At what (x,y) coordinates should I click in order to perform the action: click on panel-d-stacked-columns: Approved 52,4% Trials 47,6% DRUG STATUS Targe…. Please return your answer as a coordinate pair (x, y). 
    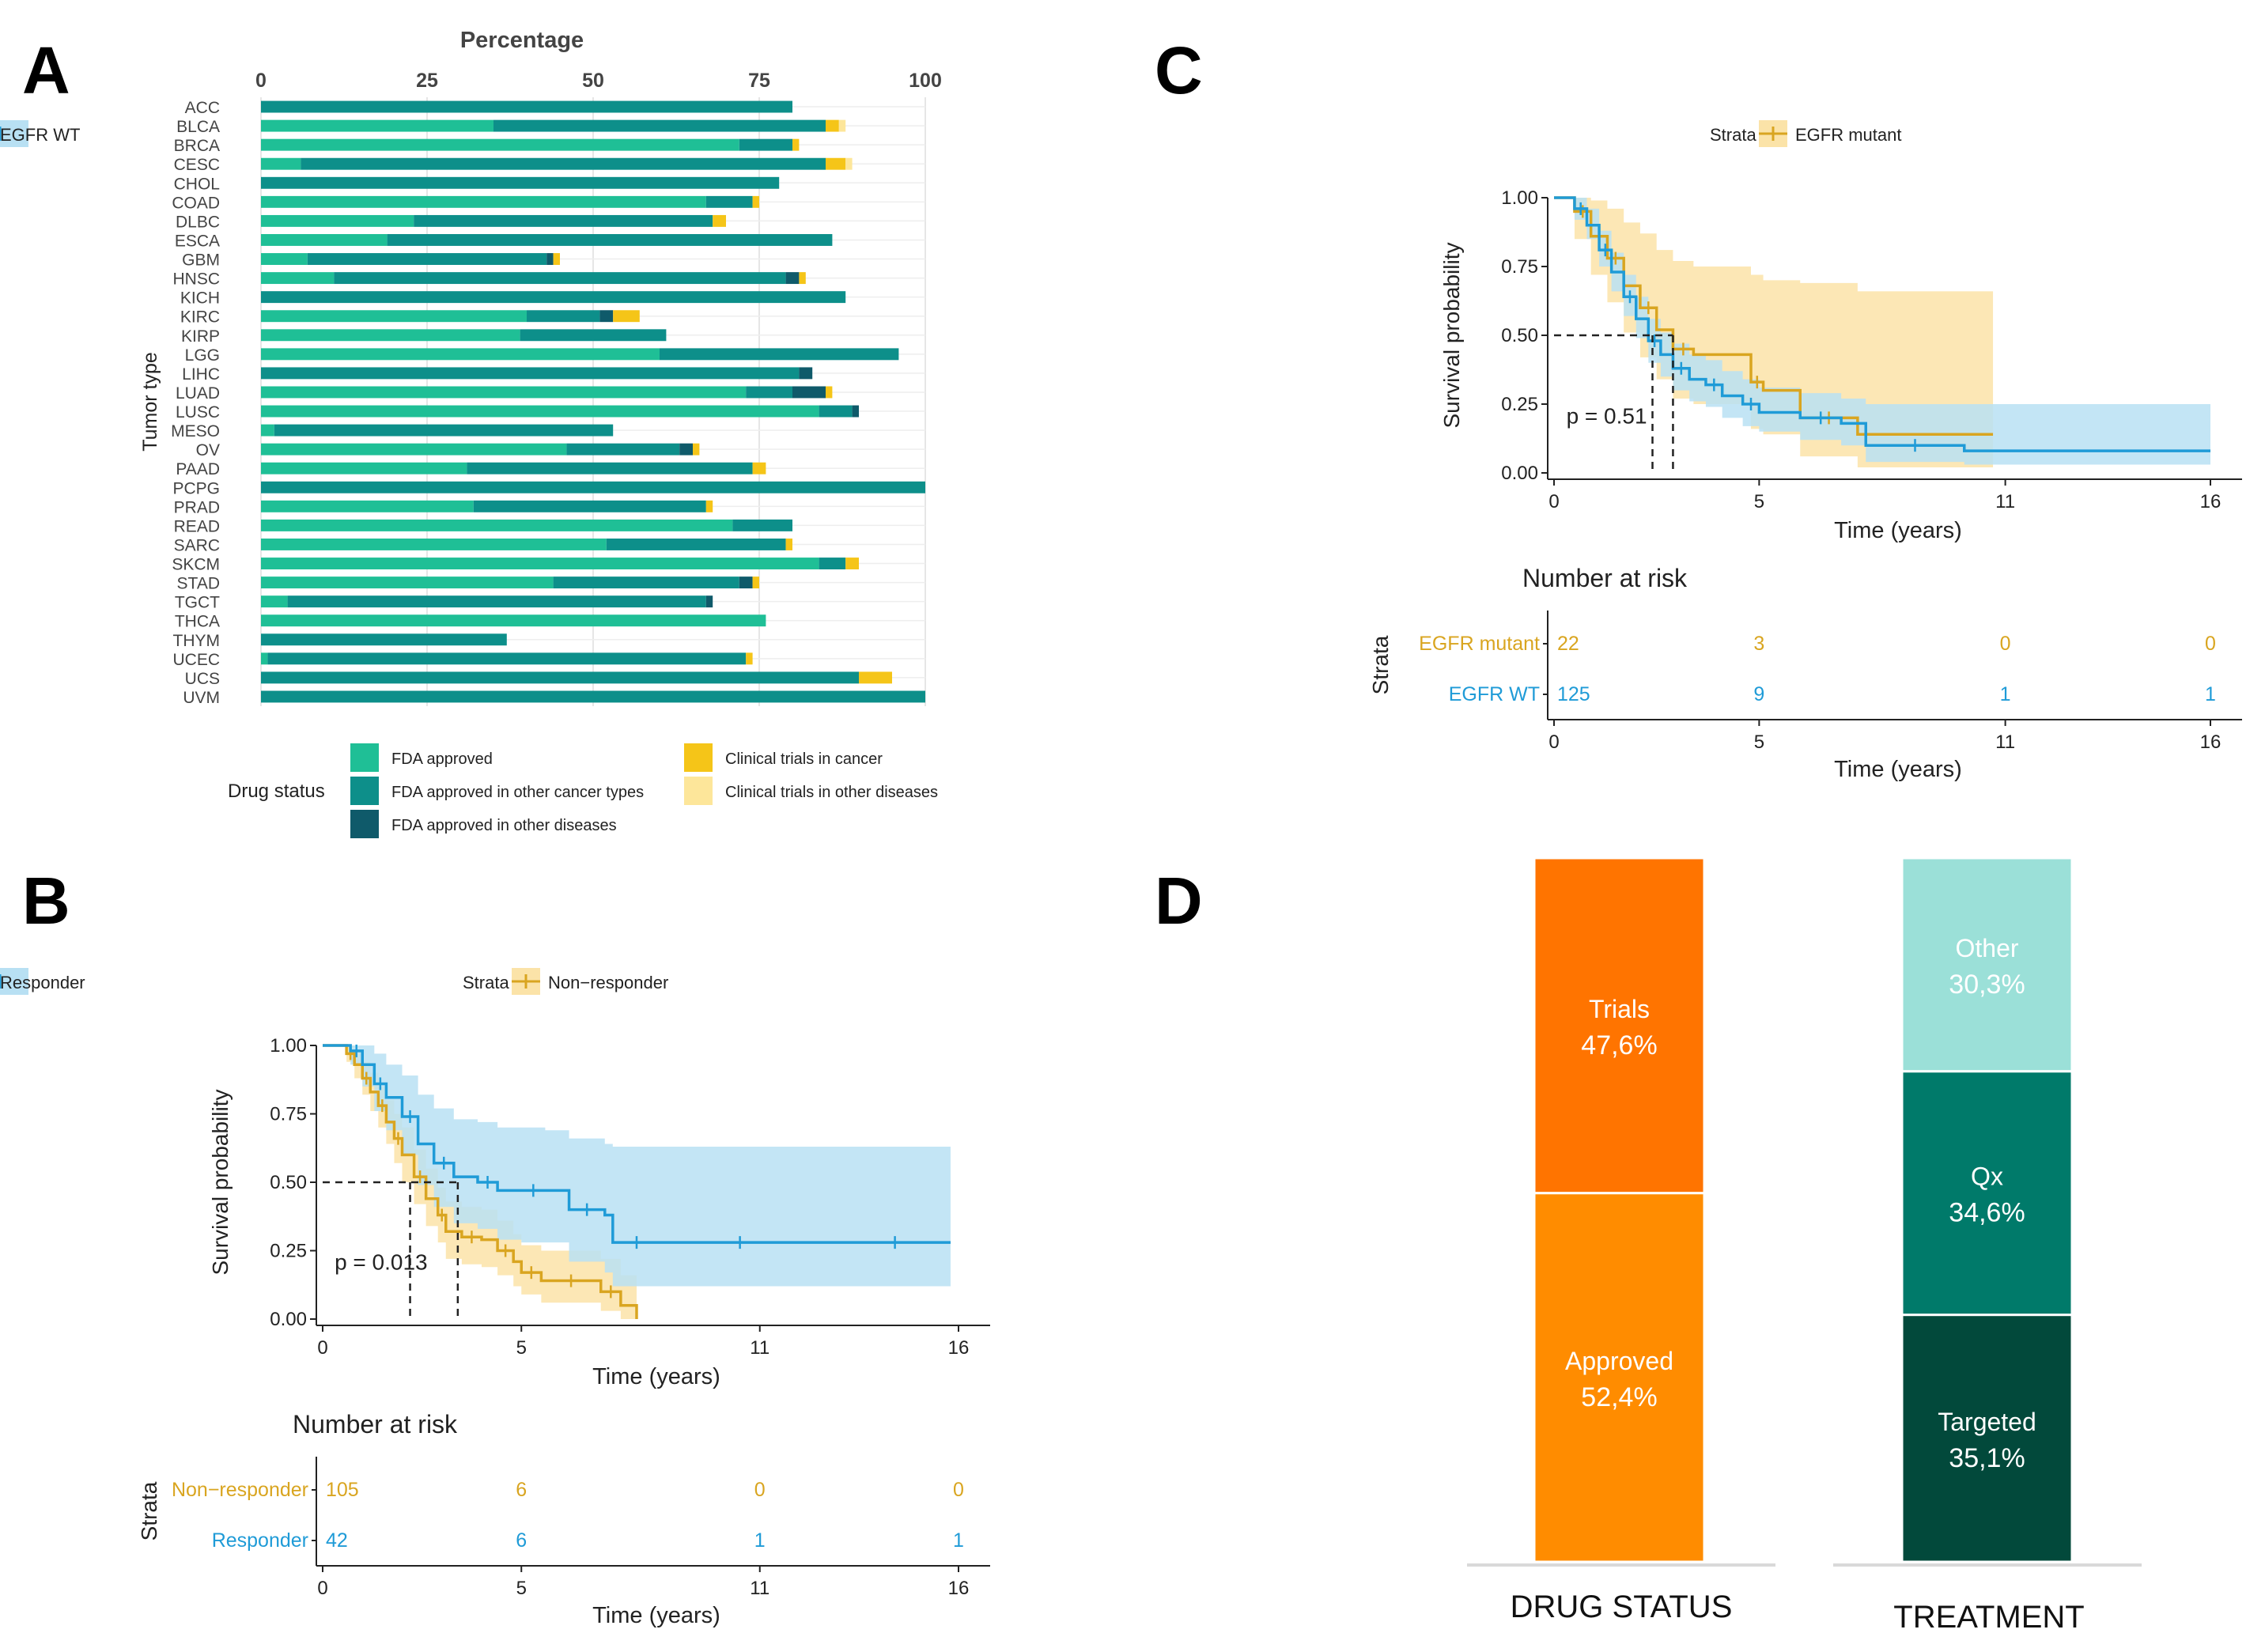
    Looking at the image, I should click on (1804, 1245).